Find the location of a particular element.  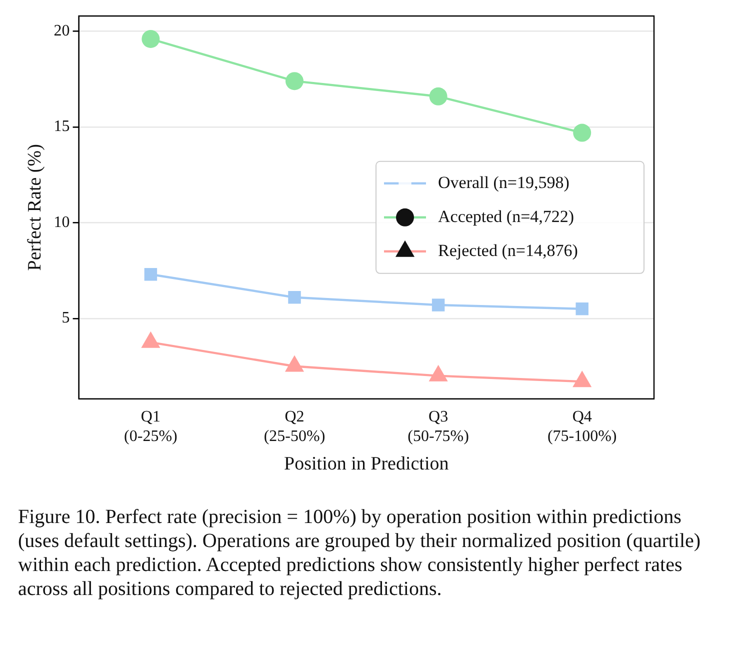

y-tick-label: 5 is located at coordinates (66, 318).